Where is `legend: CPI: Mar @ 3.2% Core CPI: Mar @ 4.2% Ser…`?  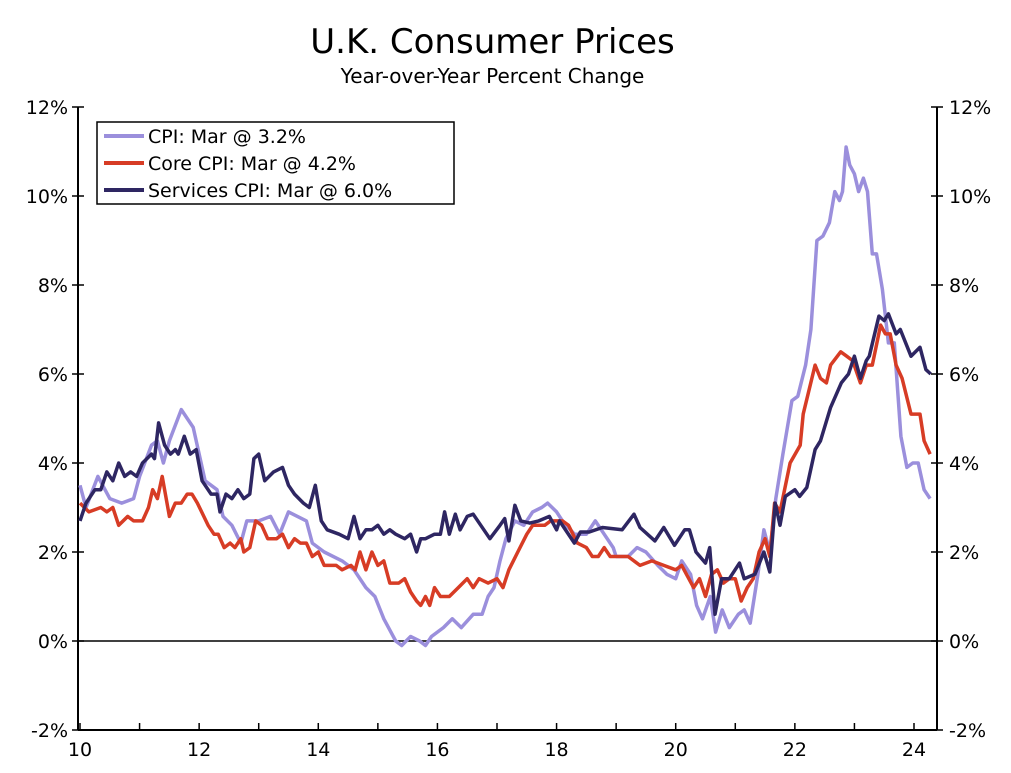
legend: CPI: Mar @ 3.2% Core CPI: Mar @ 4.2% Ser… is located at coordinates (275, 163).